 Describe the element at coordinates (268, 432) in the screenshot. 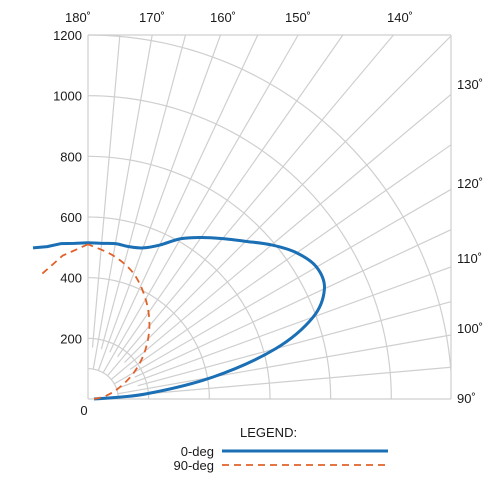

I see `legend-title: LEGEND:` at that location.